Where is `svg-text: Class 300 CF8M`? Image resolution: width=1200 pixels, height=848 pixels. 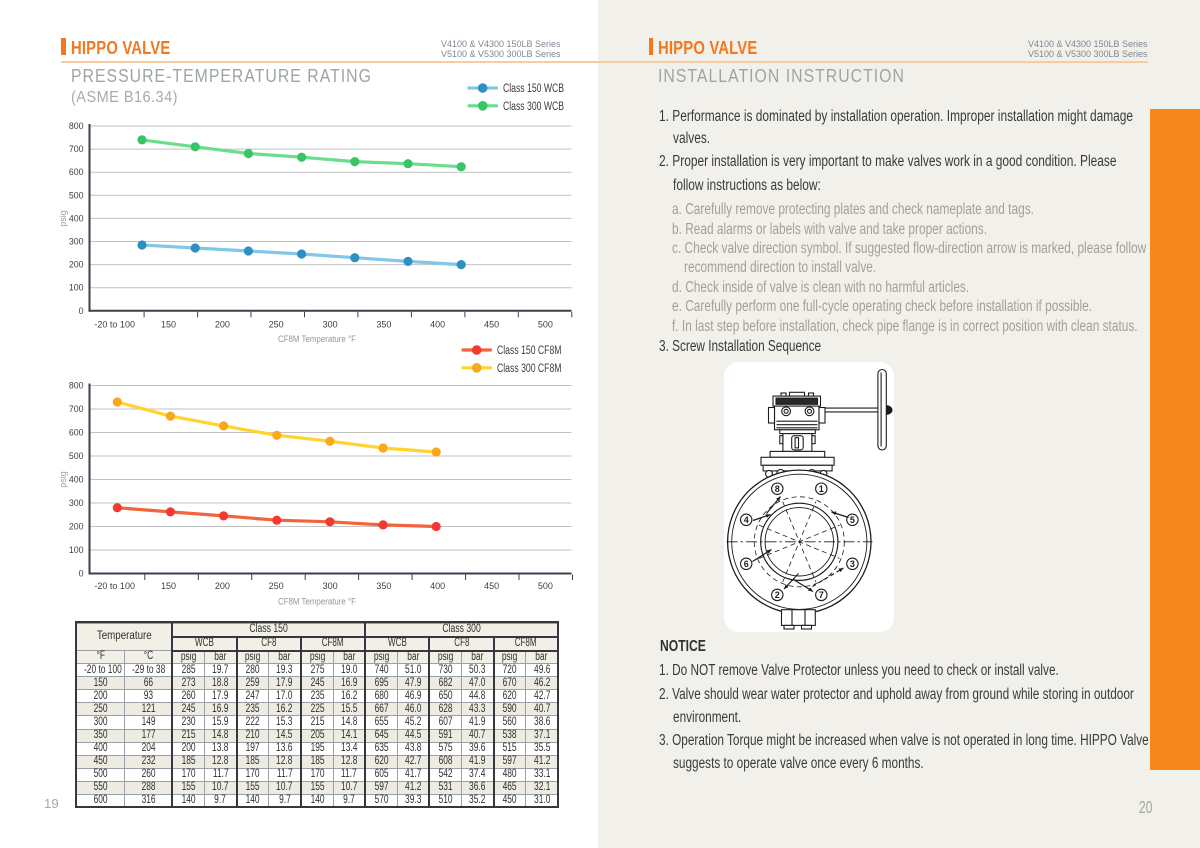 svg-text: Class 300 CF8M is located at coordinates (529, 369).